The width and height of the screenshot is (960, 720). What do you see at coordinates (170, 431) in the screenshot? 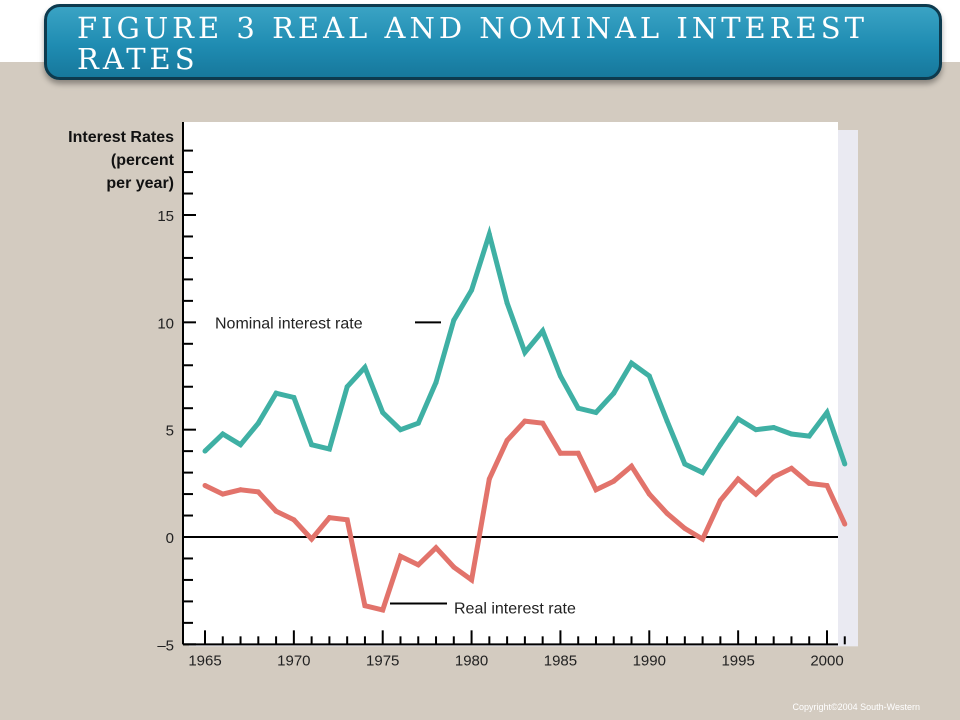
I see `y-tick-label: 5` at bounding box center [170, 431].